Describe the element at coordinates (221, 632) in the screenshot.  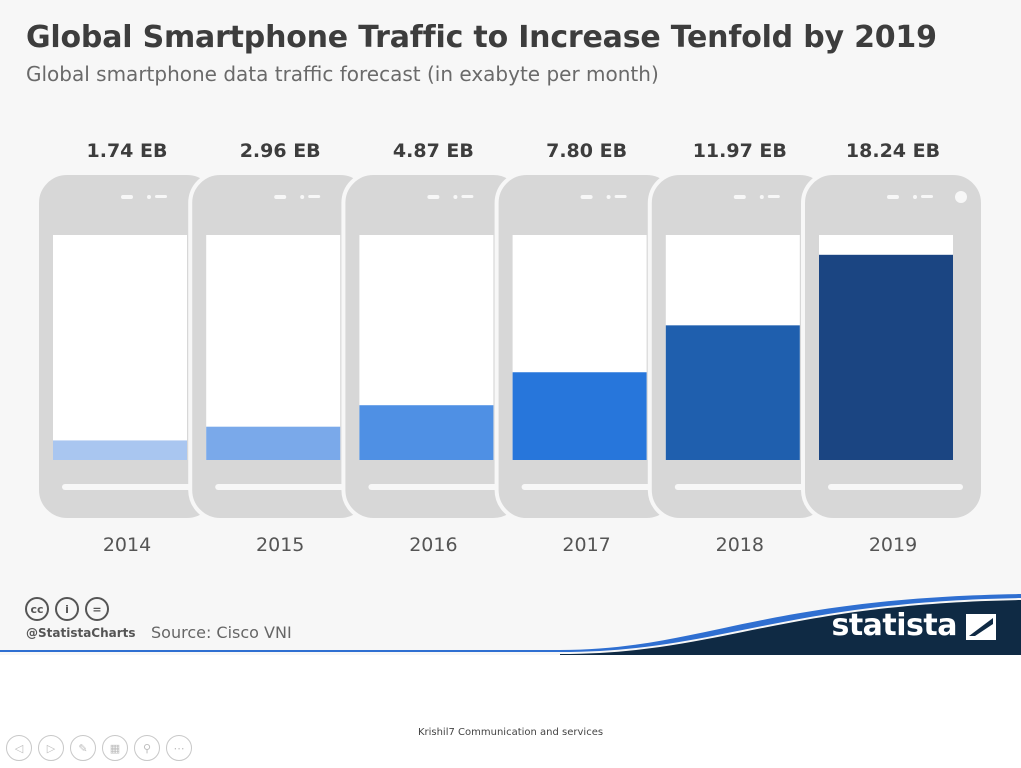
I see `source-text: Source: Cisco VNI` at that location.